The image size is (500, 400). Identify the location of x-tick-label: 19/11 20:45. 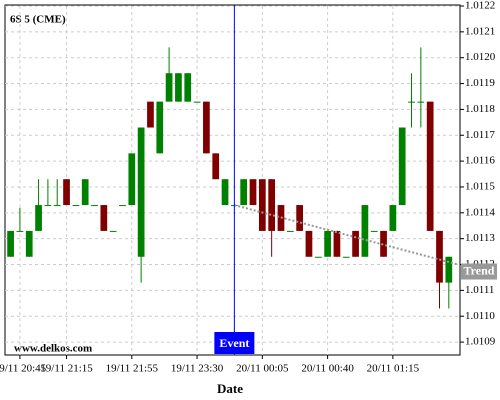
(23, 369).